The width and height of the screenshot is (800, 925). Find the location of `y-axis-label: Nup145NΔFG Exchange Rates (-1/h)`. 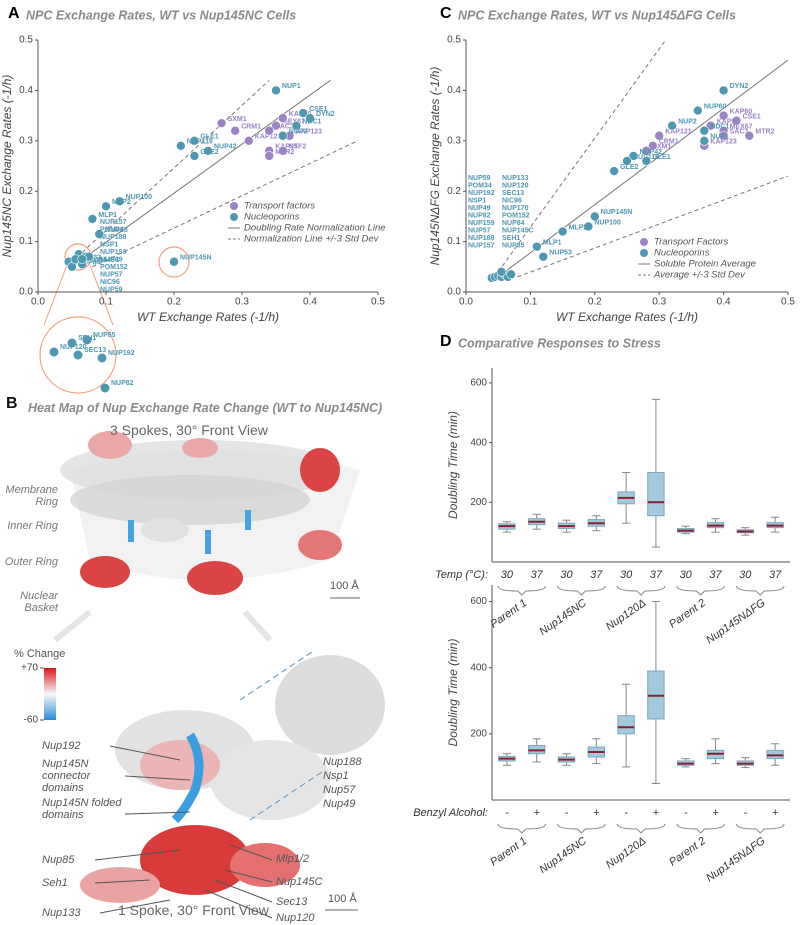

y-axis-label: Nup145NΔFG Exchange Rates (-1/h) is located at coordinates (435, 166).